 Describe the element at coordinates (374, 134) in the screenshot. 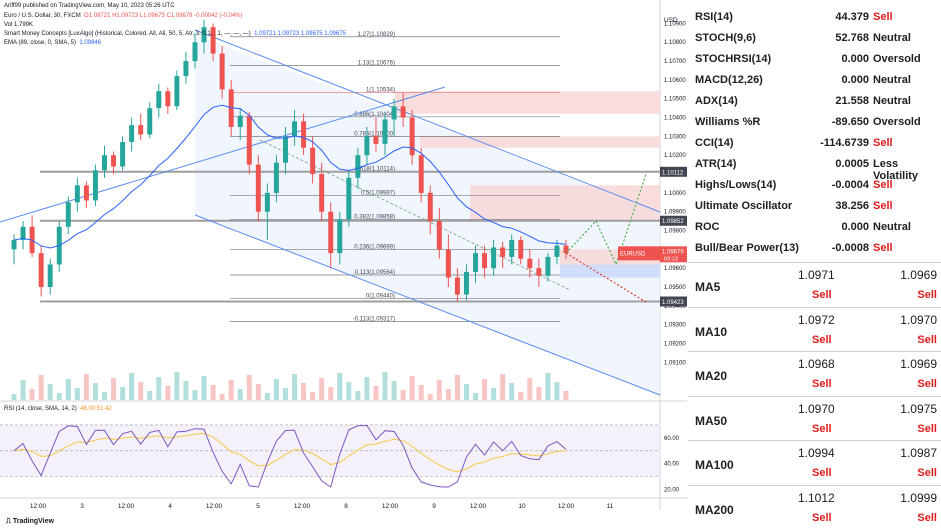

I see `fib-level-label: 0.786(1.10300)` at that location.